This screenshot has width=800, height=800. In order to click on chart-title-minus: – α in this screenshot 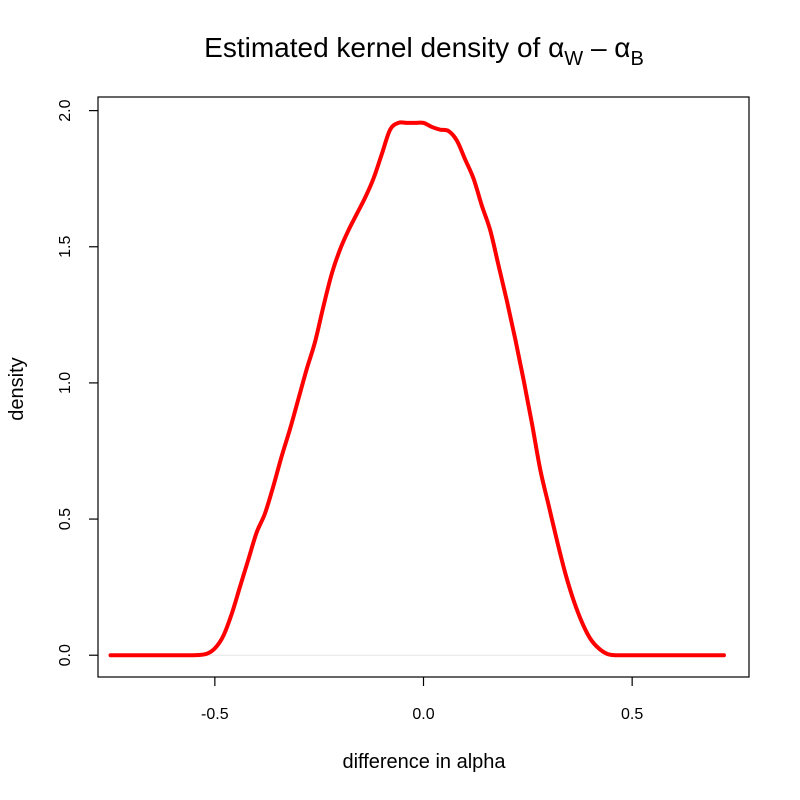, I will do `click(606, 47)`.